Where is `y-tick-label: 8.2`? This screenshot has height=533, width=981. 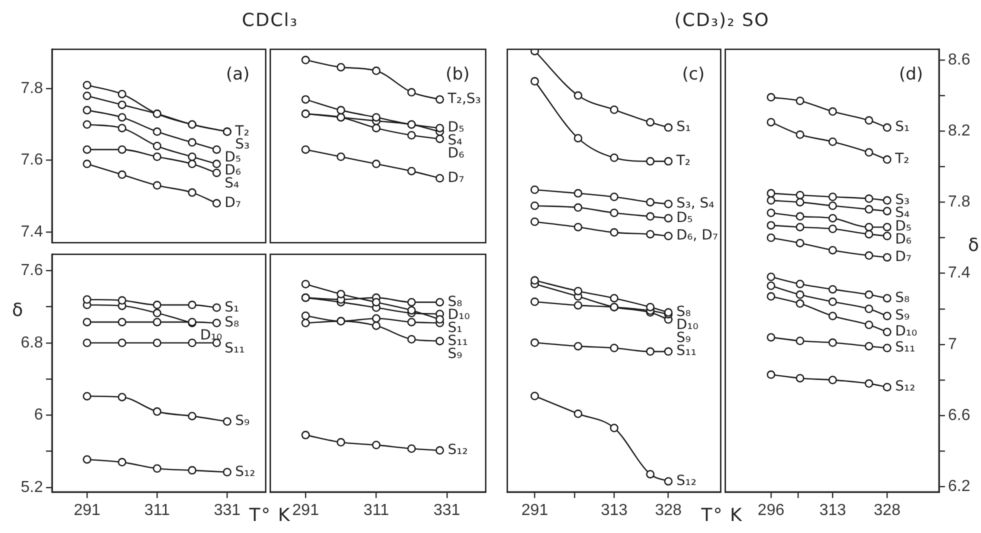
y-tick-label: 8.2 is located at coordinates (959, 131).